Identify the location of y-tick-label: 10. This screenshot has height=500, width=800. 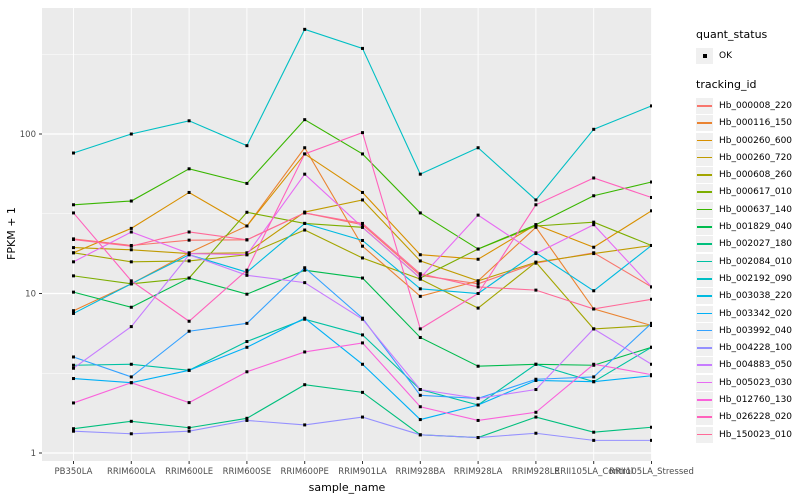
(30, 295).